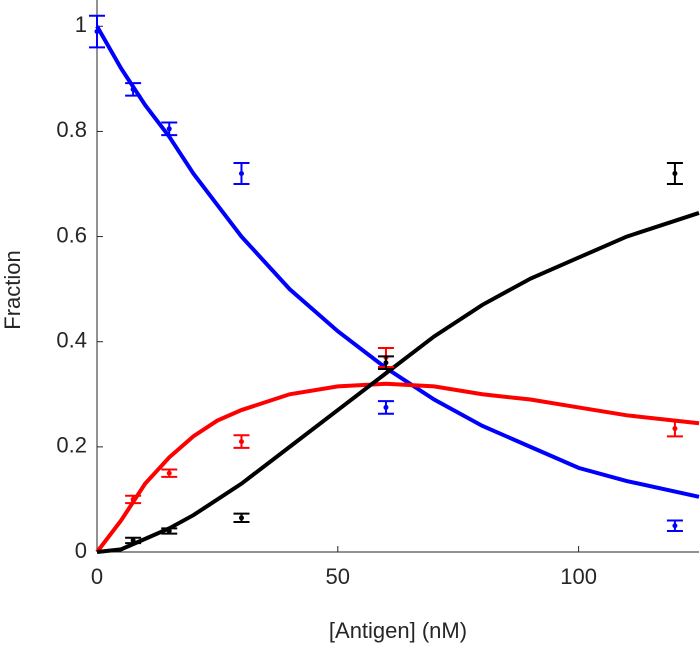  What do you see at coordinates (398, 630) in the screenshot?
I see `x-axis-label: [Antigen] (nM)` at bounding box center [398, 630].